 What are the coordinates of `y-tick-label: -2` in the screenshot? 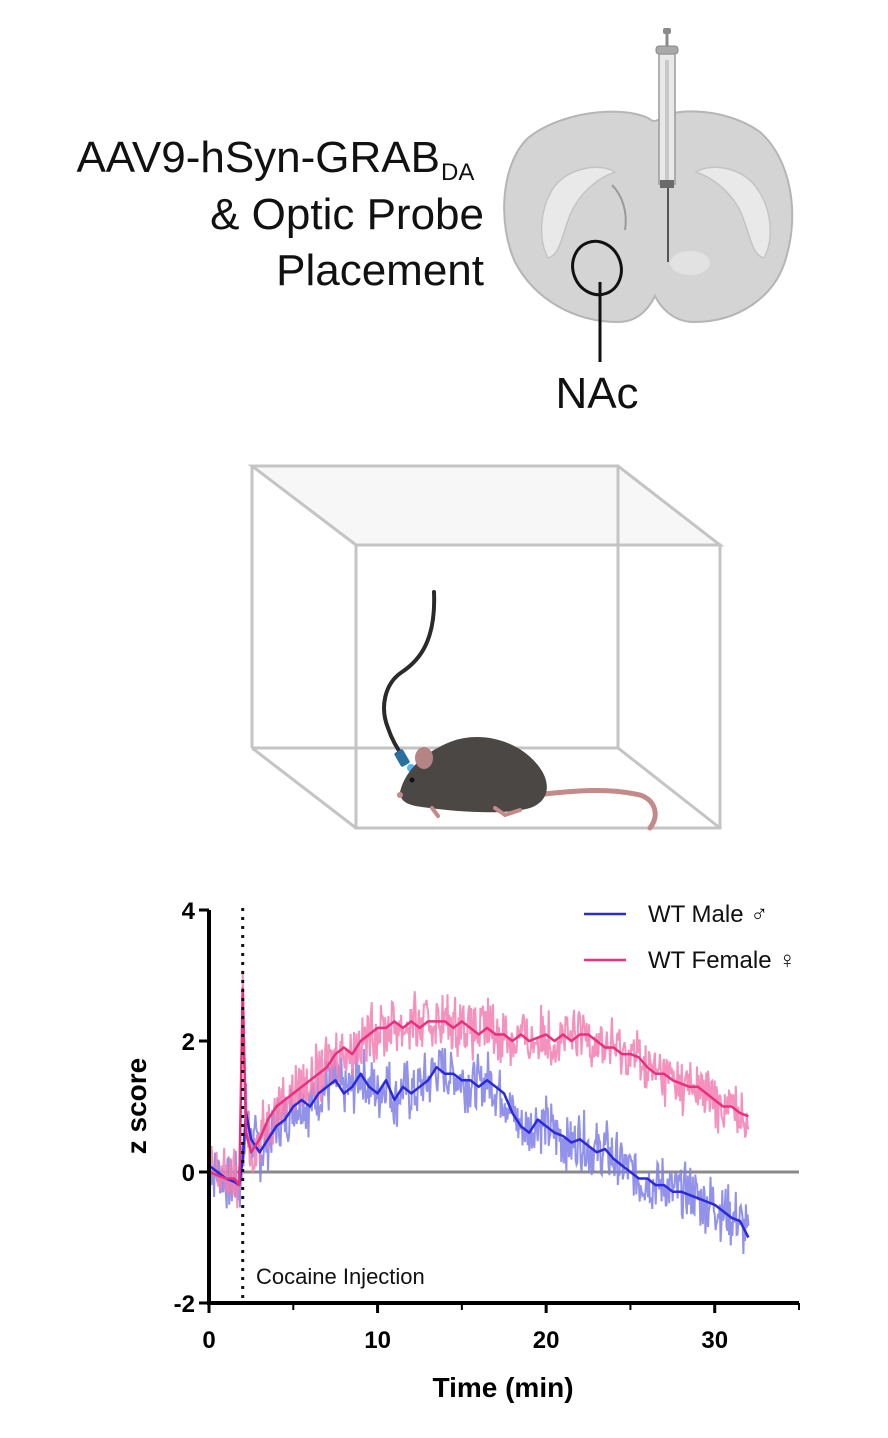 It's located at (184, 1304).